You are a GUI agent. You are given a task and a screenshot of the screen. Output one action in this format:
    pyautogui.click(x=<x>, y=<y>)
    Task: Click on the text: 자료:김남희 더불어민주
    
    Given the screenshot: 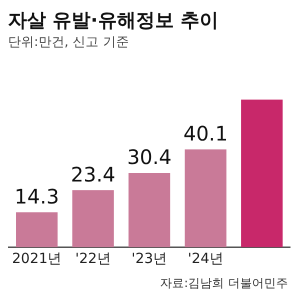 What is the action you would take?
    pyautogui.click(x=224, y=283)
    